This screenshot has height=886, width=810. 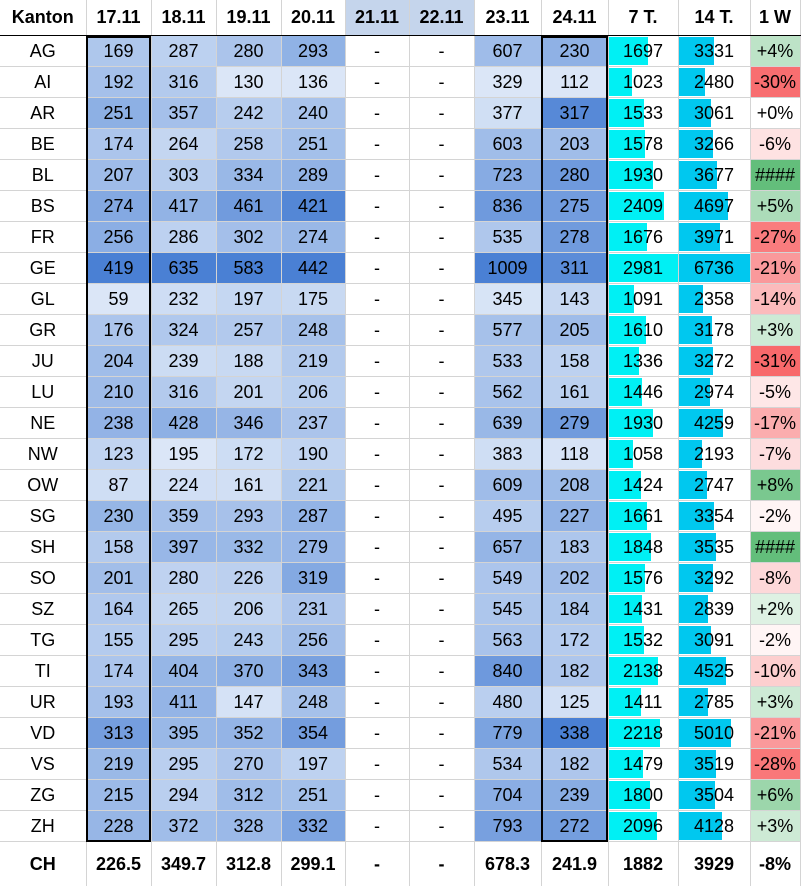 What do you see at coordinates (714, 547) in the screenshot?
I see `fourteen-day-cell: 3535` at bounding box center [714, 547].